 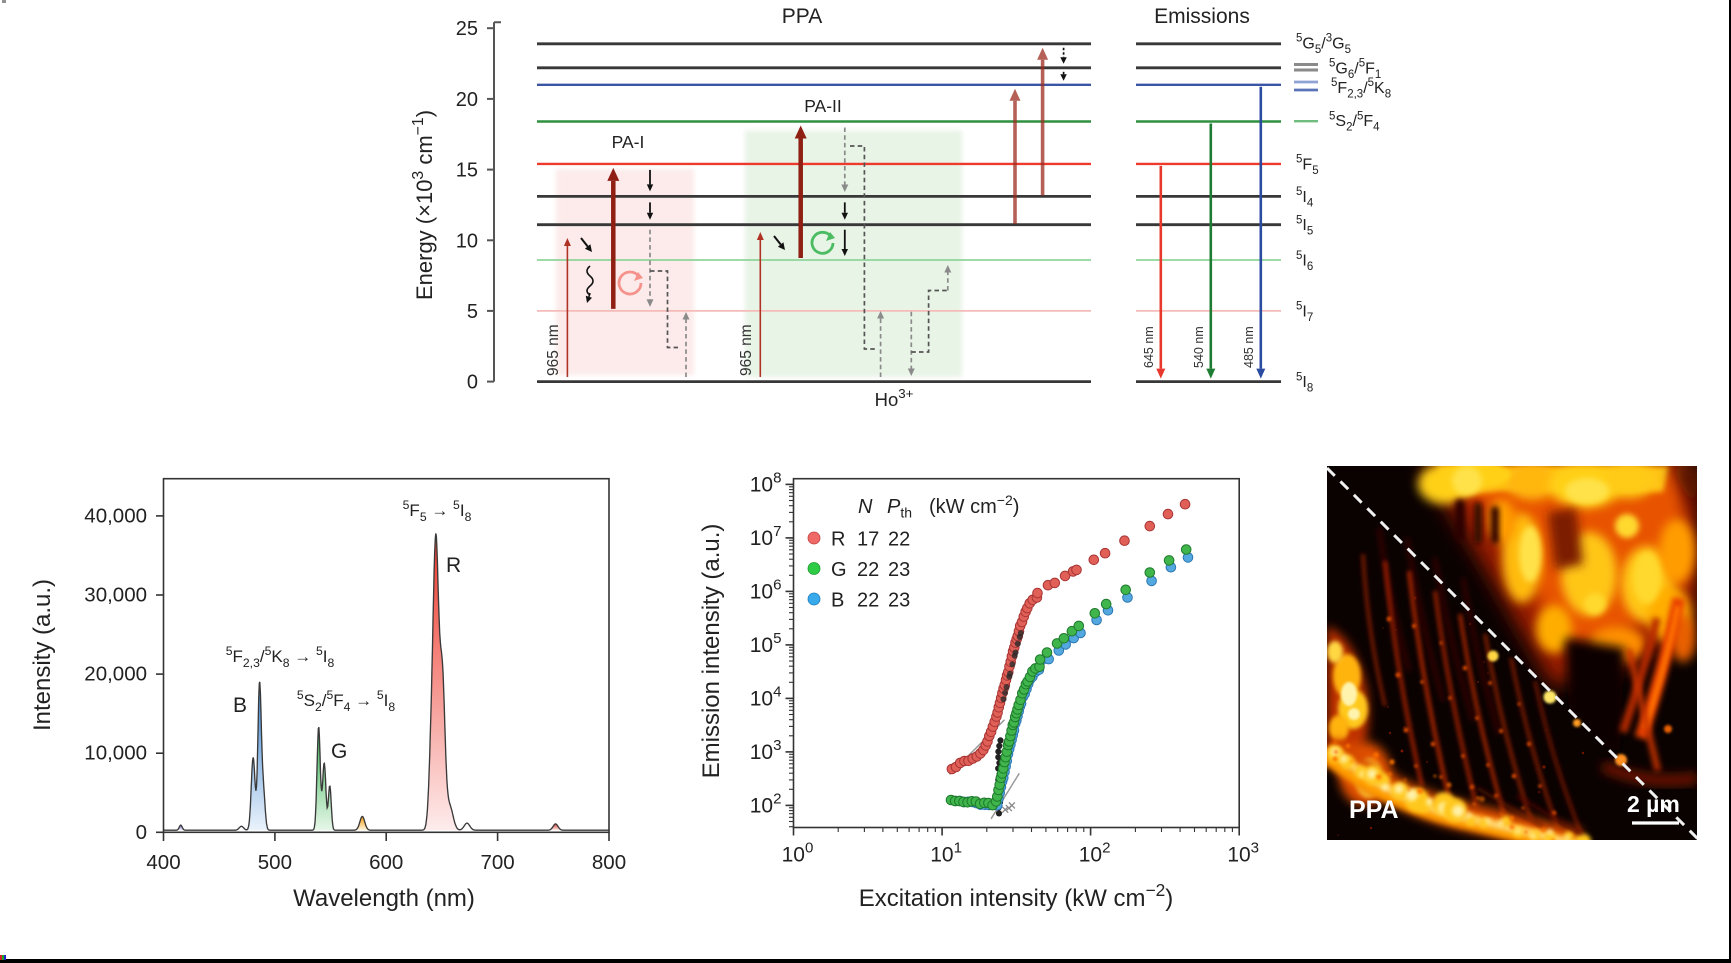 I want to click on svg-text: 20, so click(x=467, y=100).